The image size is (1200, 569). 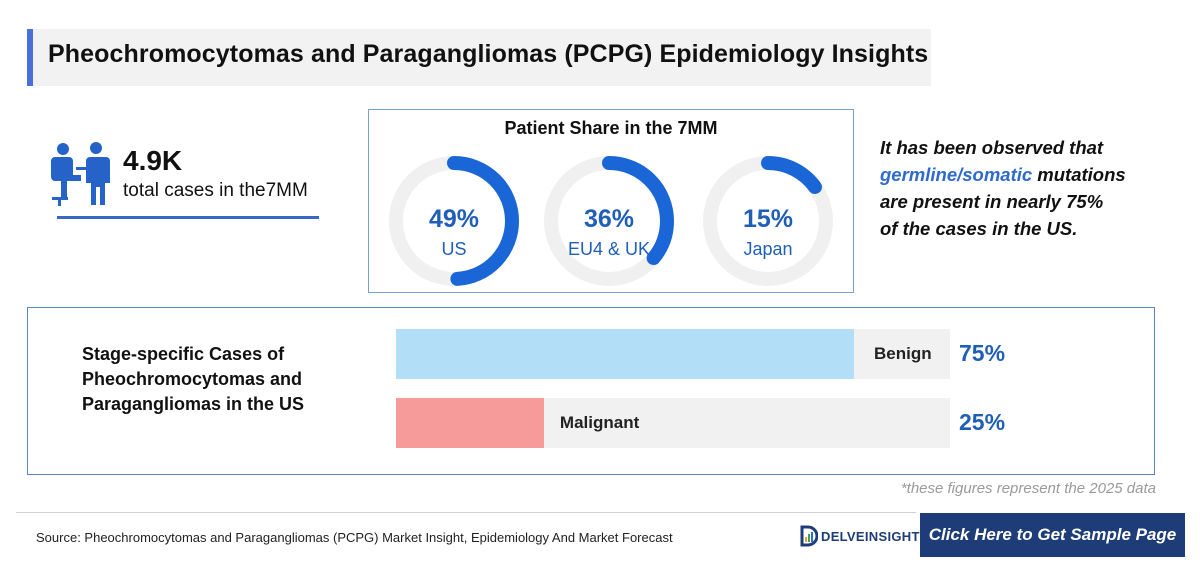 I want to click on data-year-note: *these figures represent the 2025 data, so click(x=1028, y=488).